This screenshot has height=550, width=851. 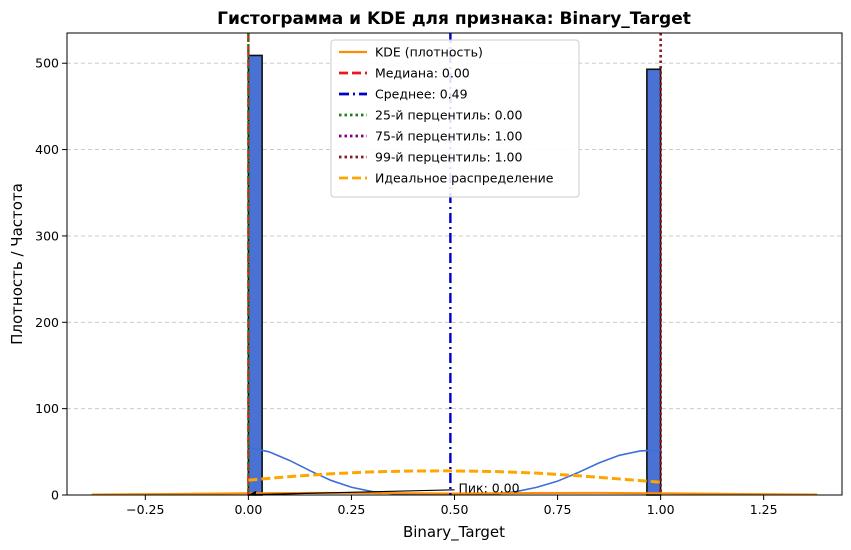 I want to click on y-tick-label-0: 0, so click(x=55, y=495).